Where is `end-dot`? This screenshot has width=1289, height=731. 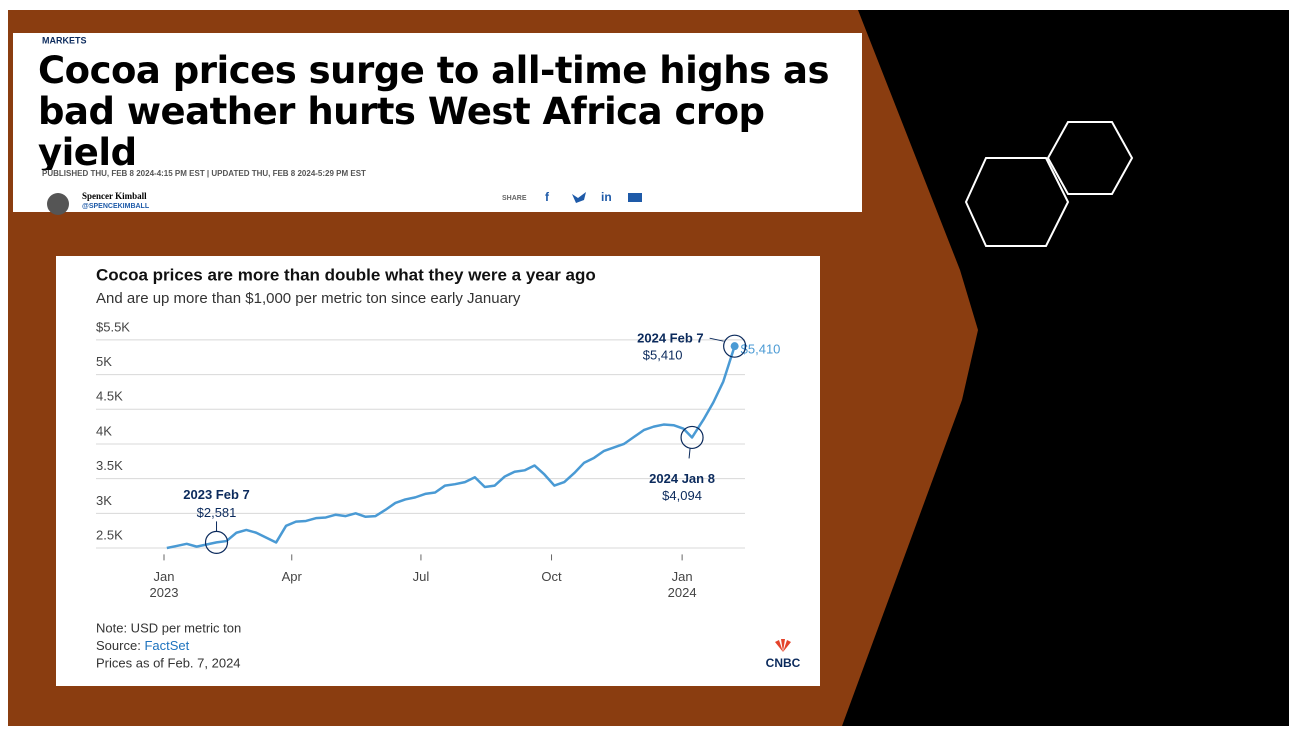
end-dot is located at coordinates (734, 346).